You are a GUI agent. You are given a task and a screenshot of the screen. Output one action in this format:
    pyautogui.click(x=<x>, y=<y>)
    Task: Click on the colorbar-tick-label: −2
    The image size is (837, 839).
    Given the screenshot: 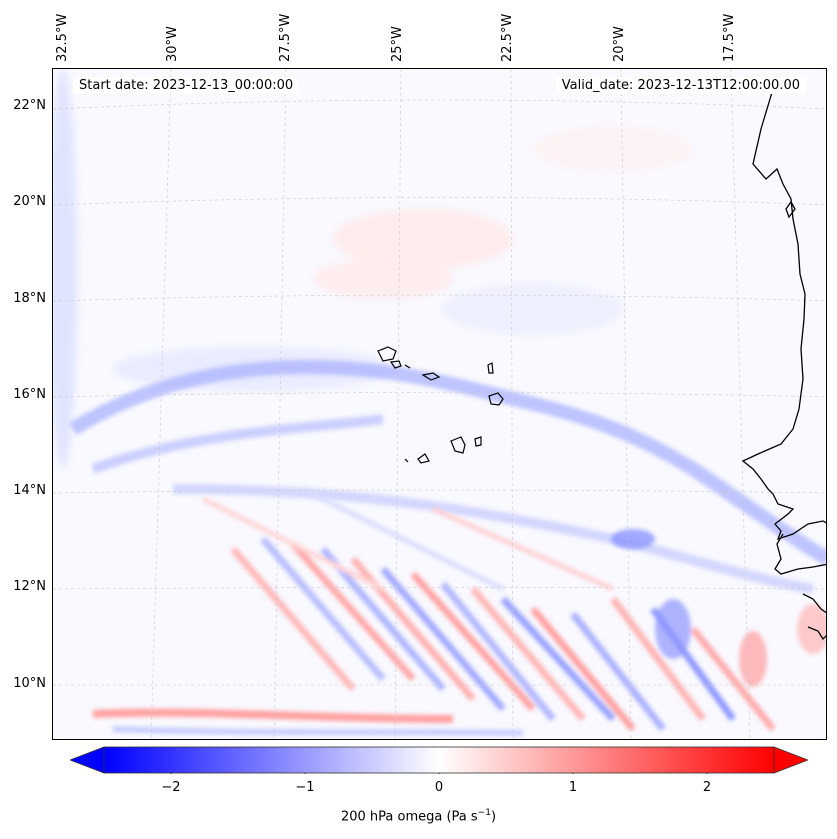 What is the action you would take?
    pyautogui.click(x=171, y=787)
    